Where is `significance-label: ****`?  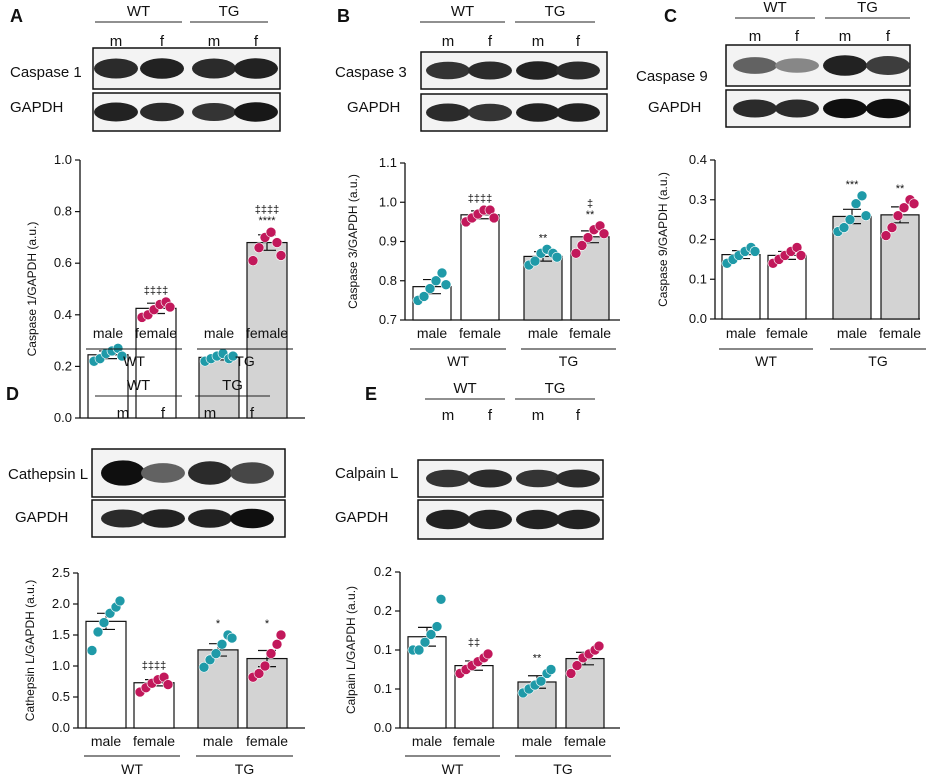
significance-label: **** is located at coordinates (267, 221).